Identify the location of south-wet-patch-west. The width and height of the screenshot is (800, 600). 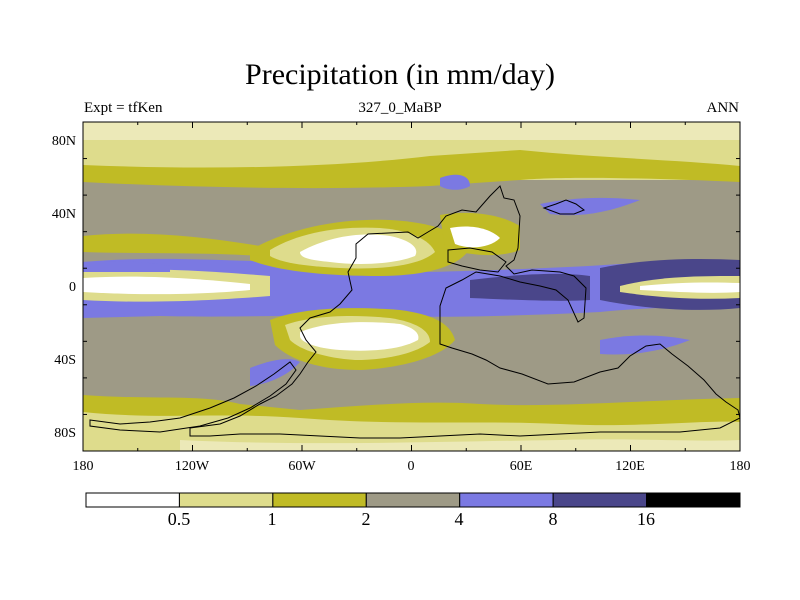
(275, 372).